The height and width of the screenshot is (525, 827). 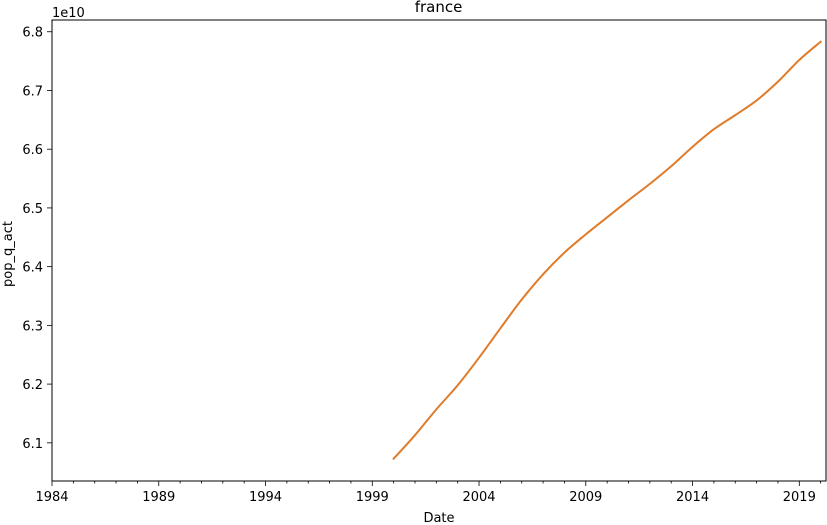 What do you see at coordinates (32, 209) in the screenshot?
I see `y-tick-label: 6.5` at bounding box center [32, 209].